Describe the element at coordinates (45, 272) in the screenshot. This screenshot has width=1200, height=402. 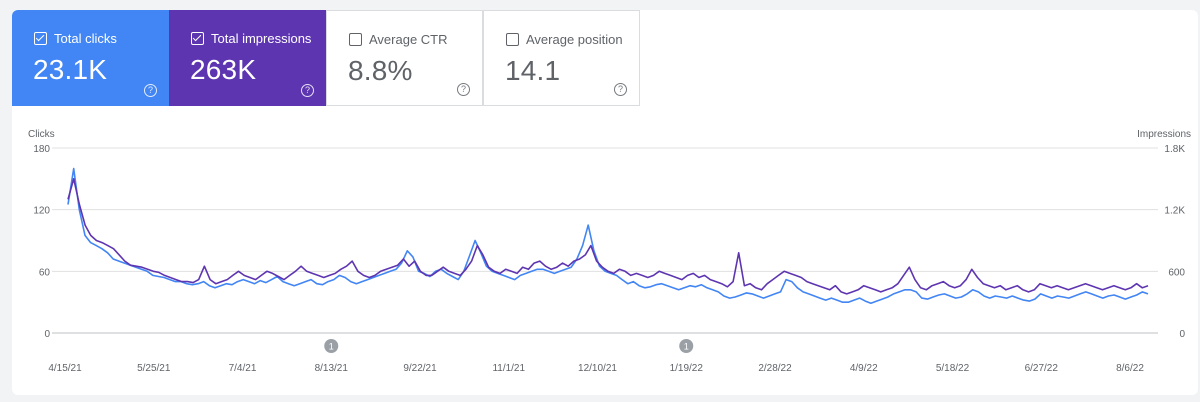
I see `y-tick-label-left: 60` at that location.